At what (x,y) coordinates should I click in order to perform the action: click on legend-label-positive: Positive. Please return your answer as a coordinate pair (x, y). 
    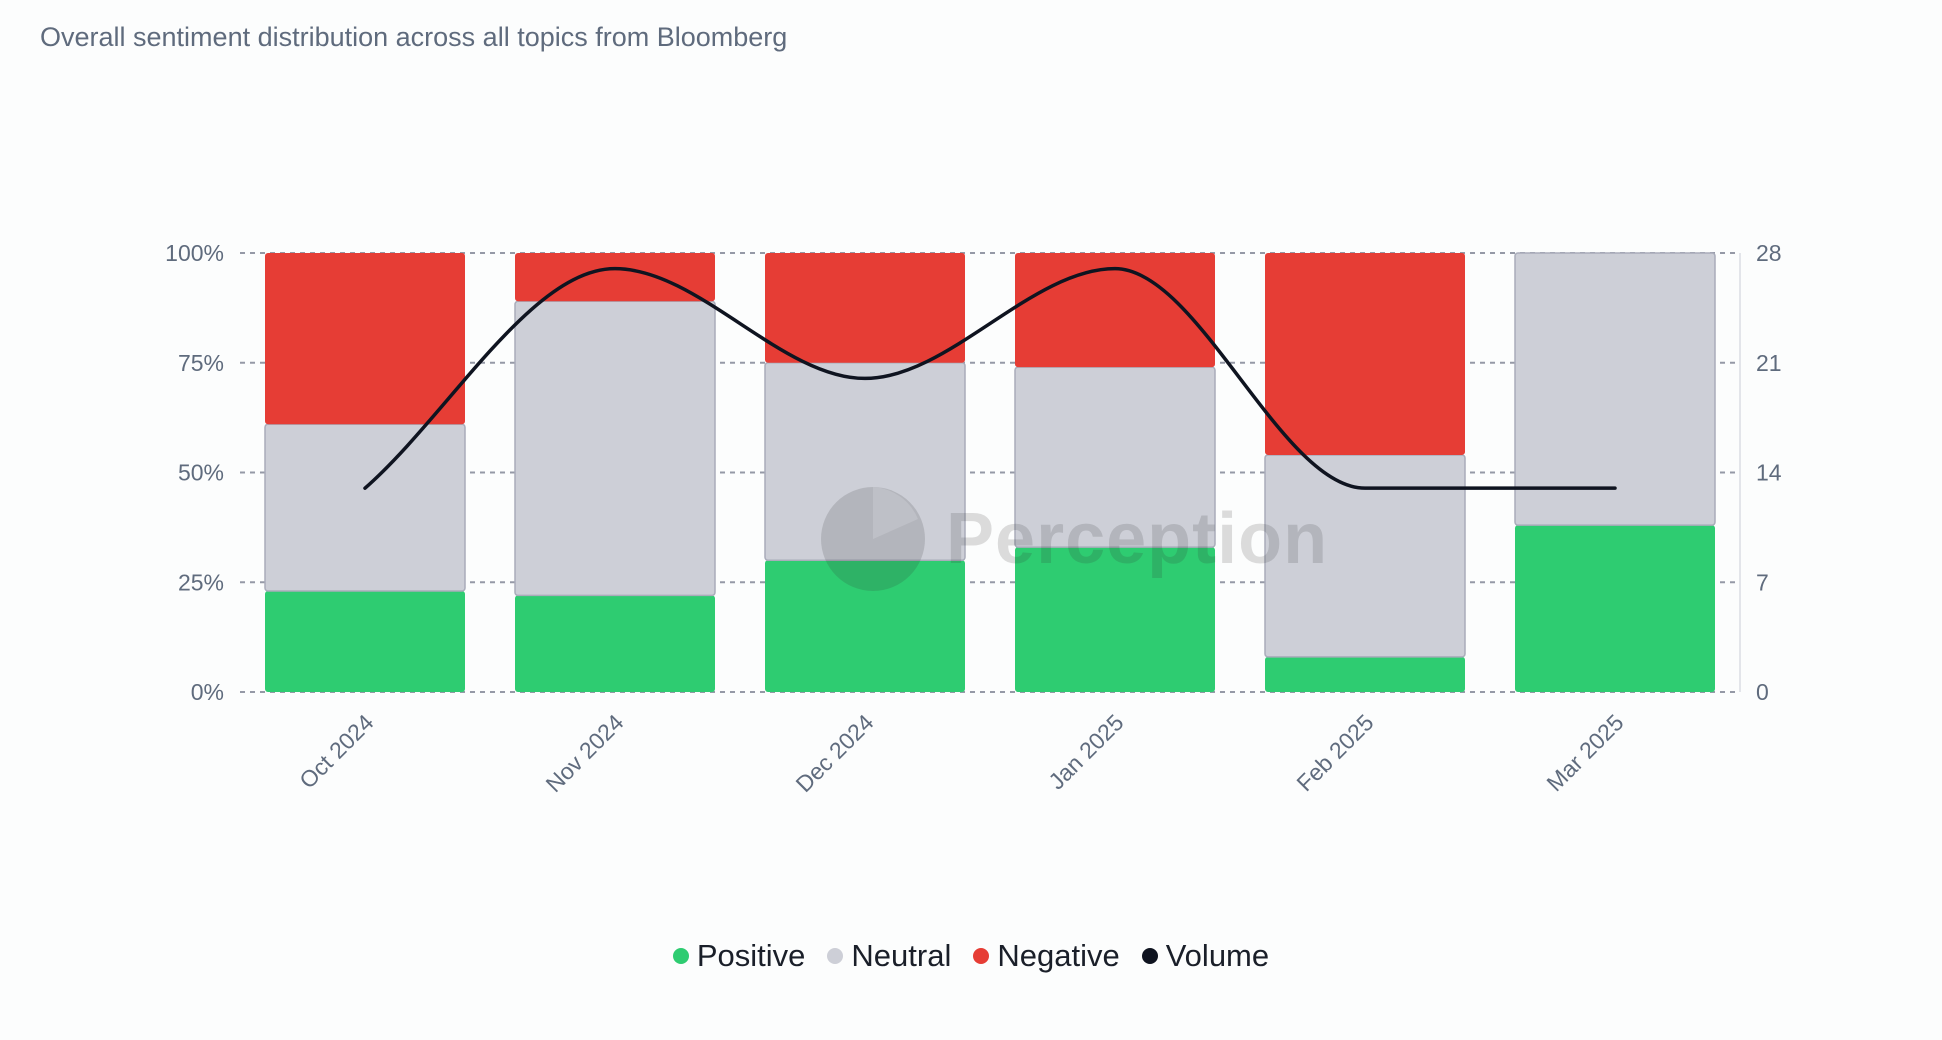
    Looking at the image, I should click on (751, 955).